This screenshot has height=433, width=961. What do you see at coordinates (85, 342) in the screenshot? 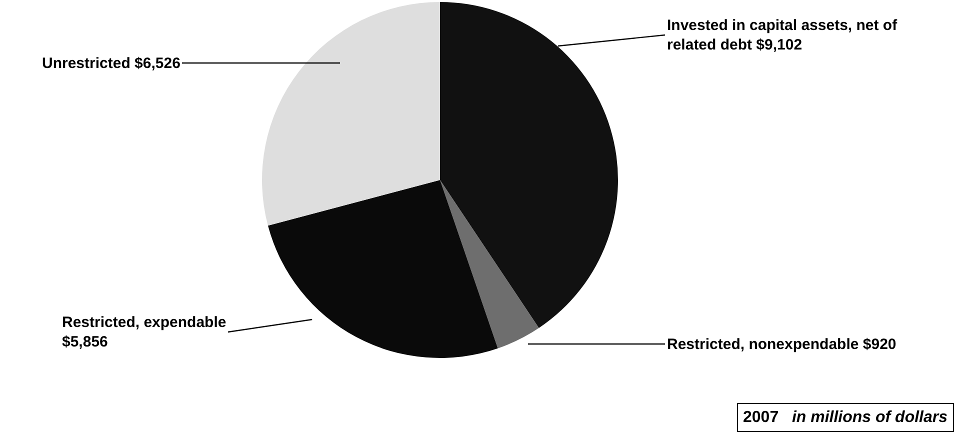
I see `data-label: $5,856` at bounding box center [85, 342].